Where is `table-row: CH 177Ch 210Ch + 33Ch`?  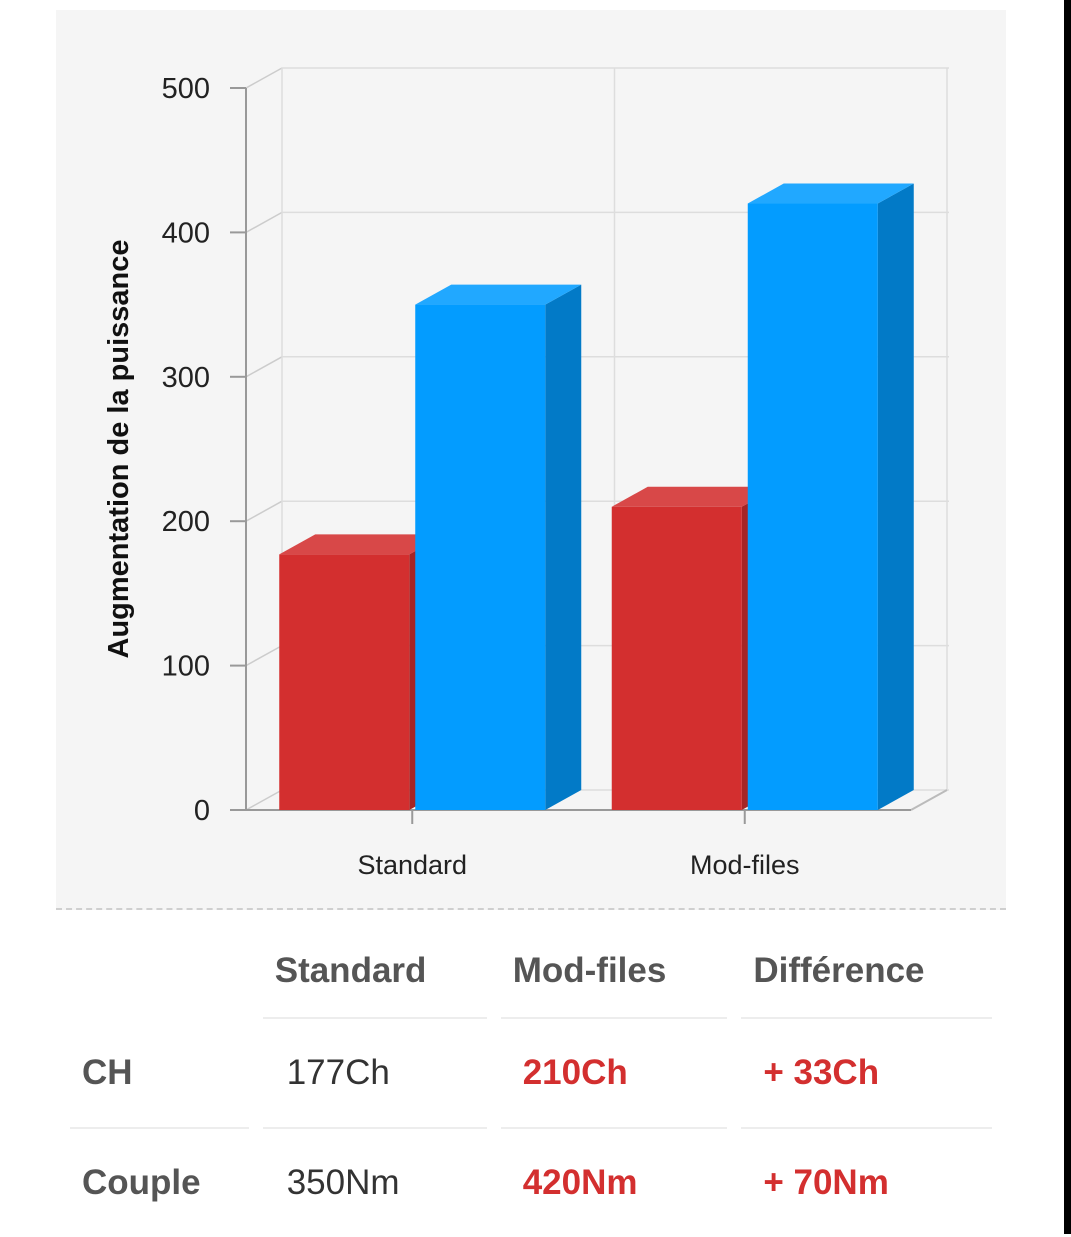
table-row: CH 177Ch 210Ch + 33Ch is located at coordinates (531, 1074).